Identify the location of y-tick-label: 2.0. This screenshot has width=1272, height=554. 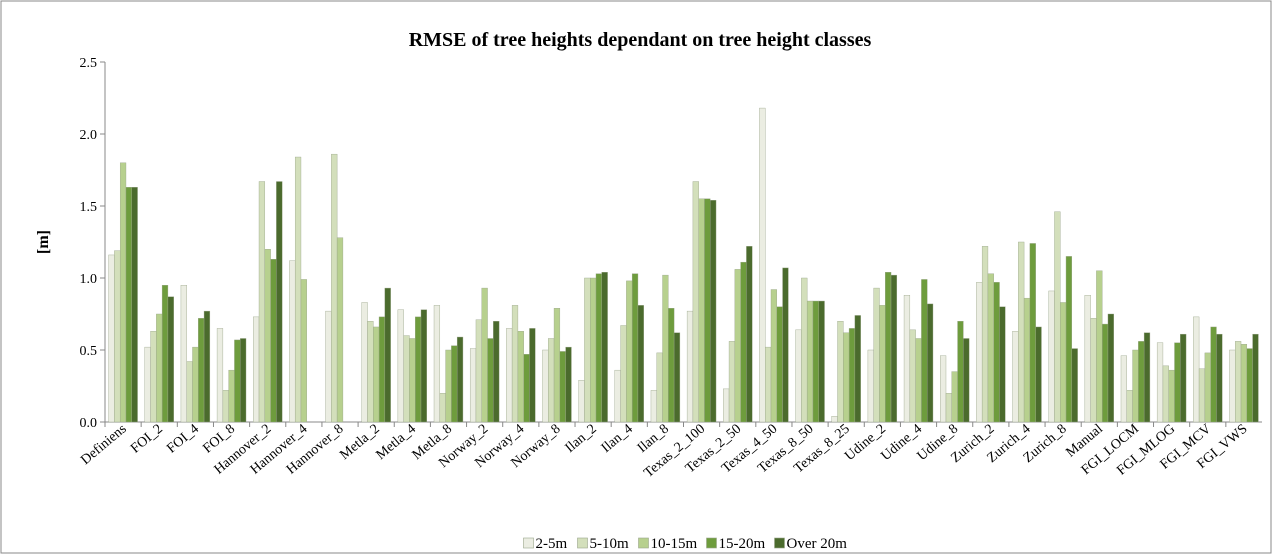
(89, 135).